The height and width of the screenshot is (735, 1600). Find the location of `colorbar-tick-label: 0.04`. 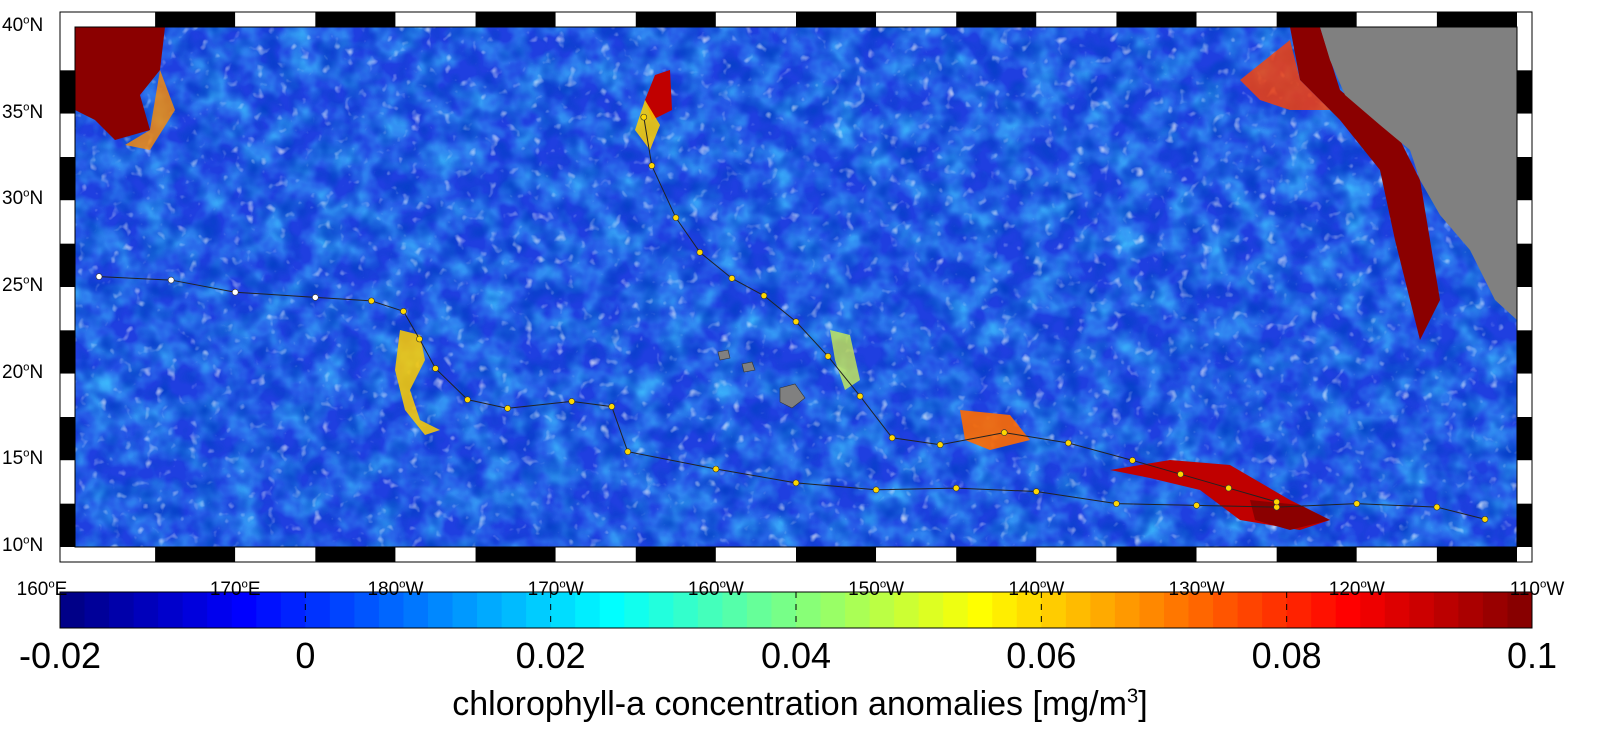

colorbar-tick-label: 0.04 is located at coordinates (796, 655).